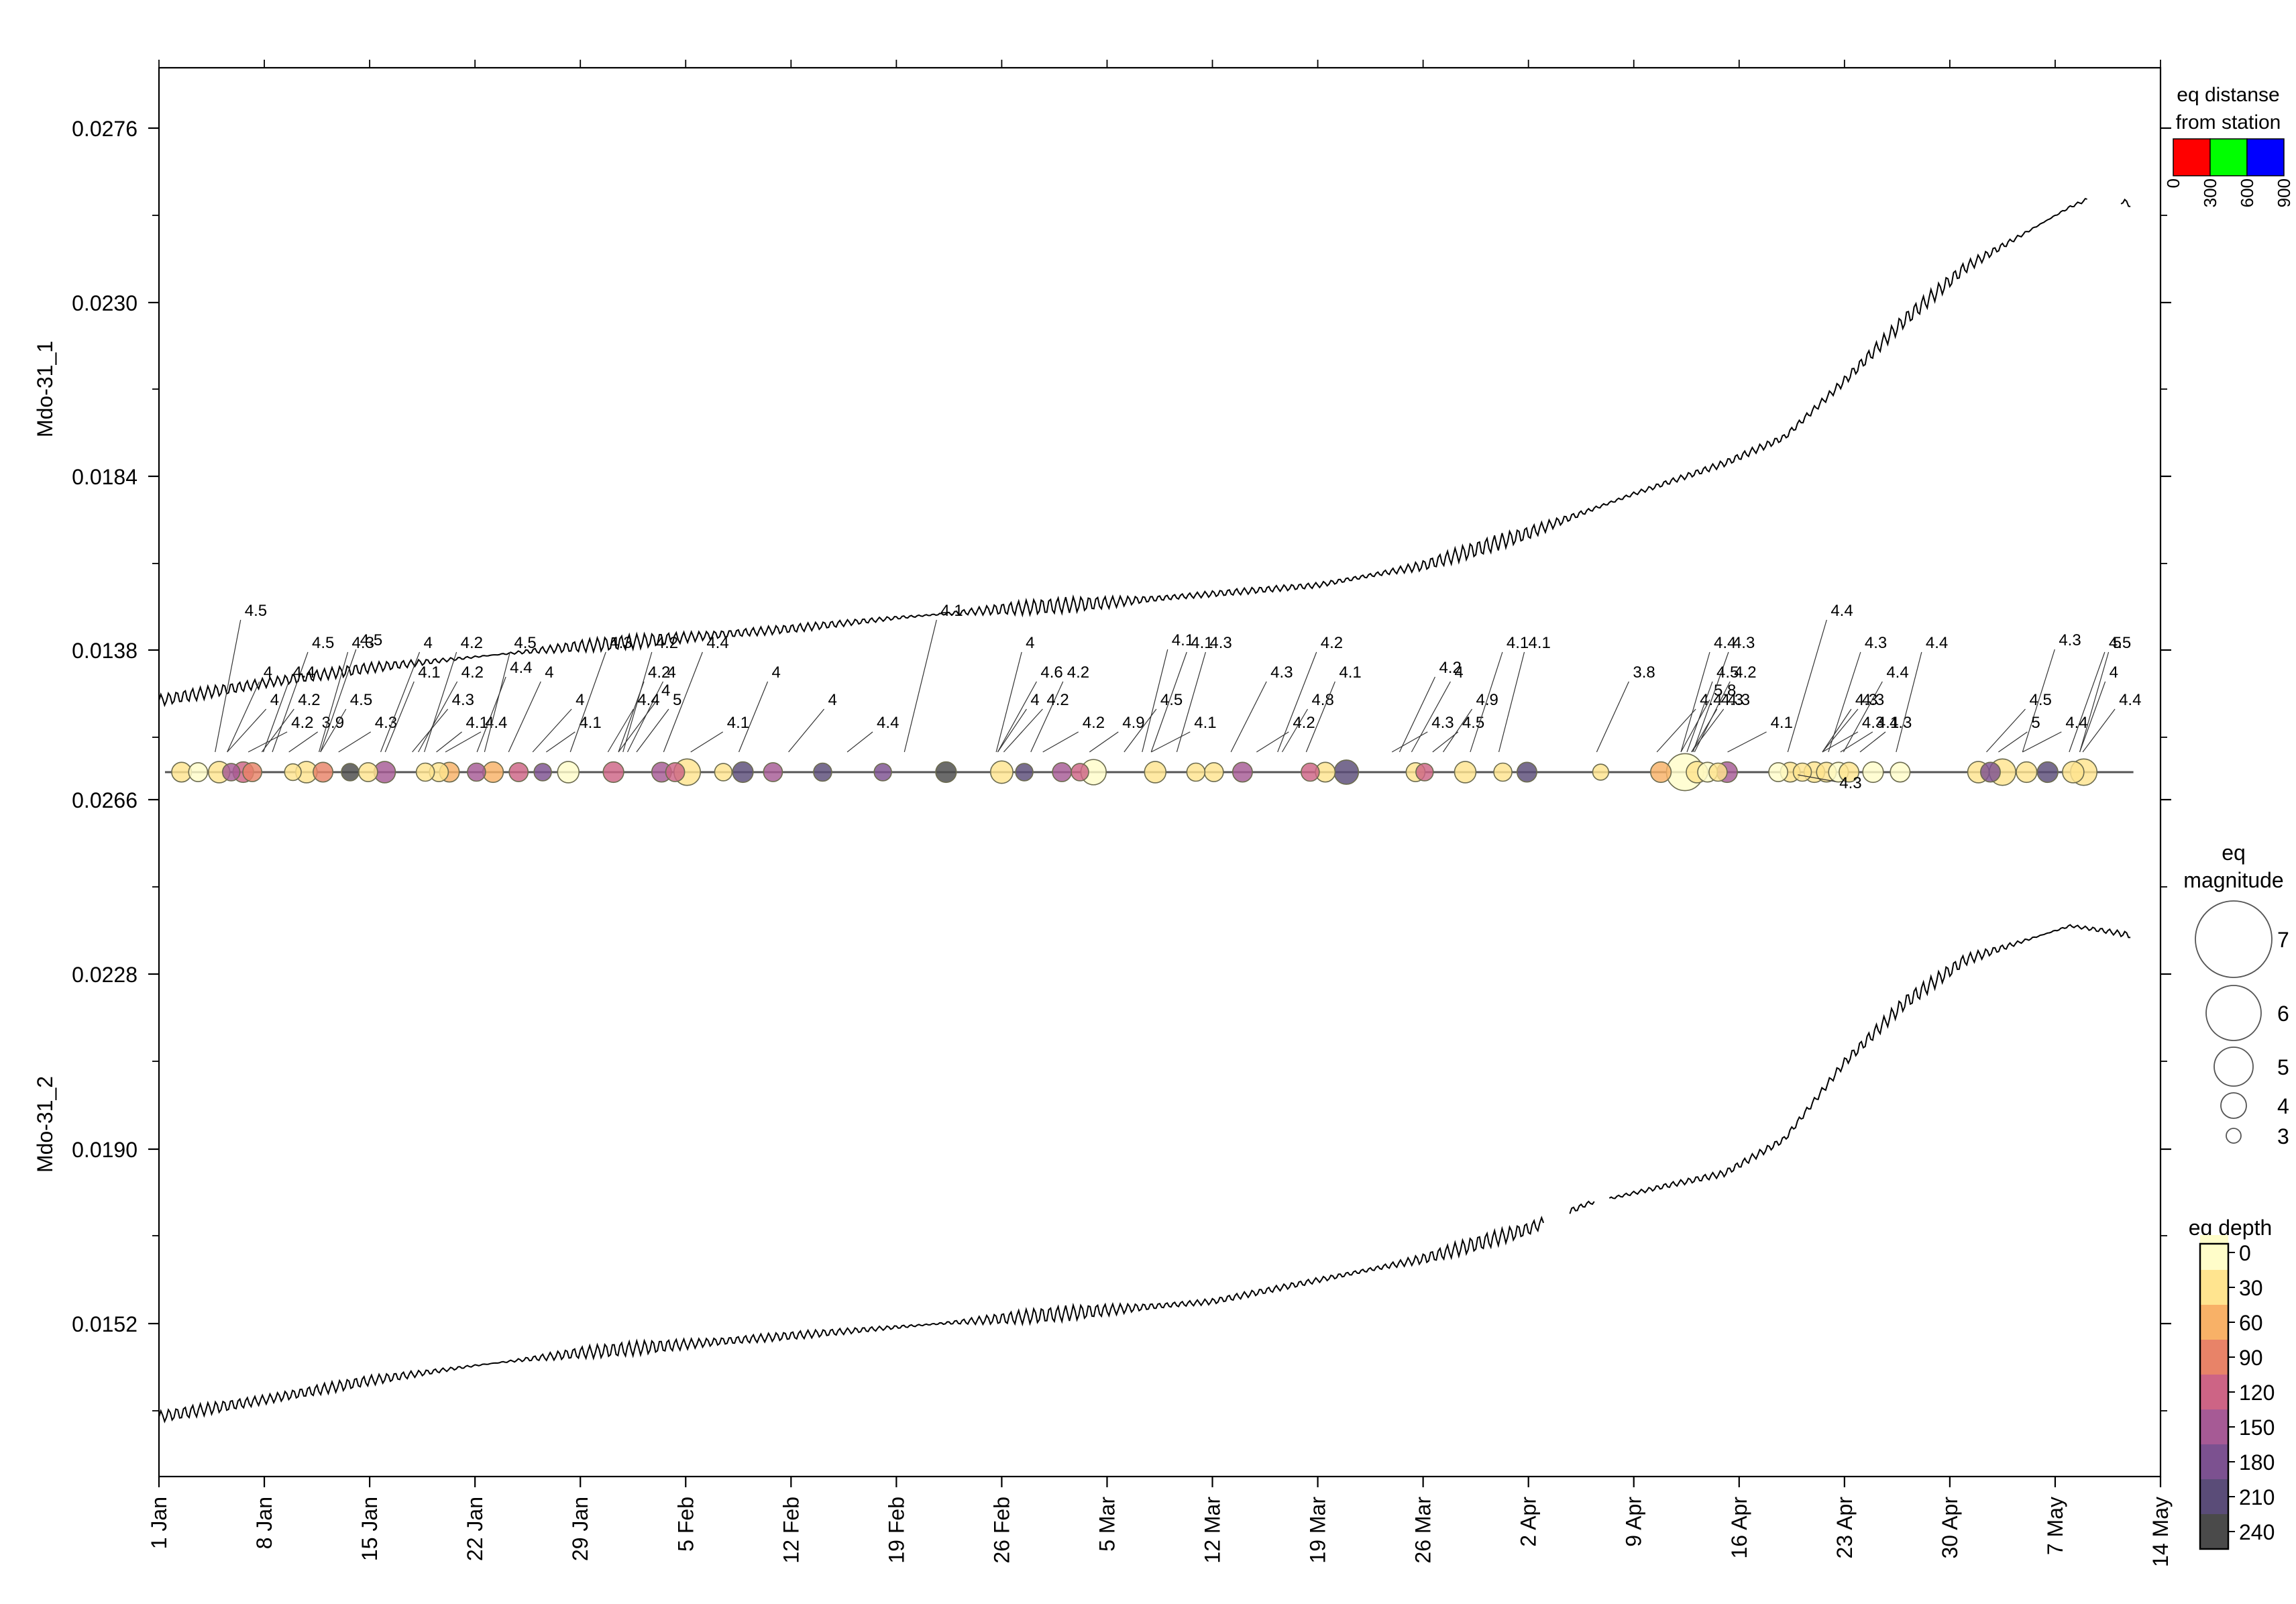  What do you see at coordinates (2251, 1323) in the screenshot?
I see `depth-tick-label: 60` at bounding box center [2251, 1323].